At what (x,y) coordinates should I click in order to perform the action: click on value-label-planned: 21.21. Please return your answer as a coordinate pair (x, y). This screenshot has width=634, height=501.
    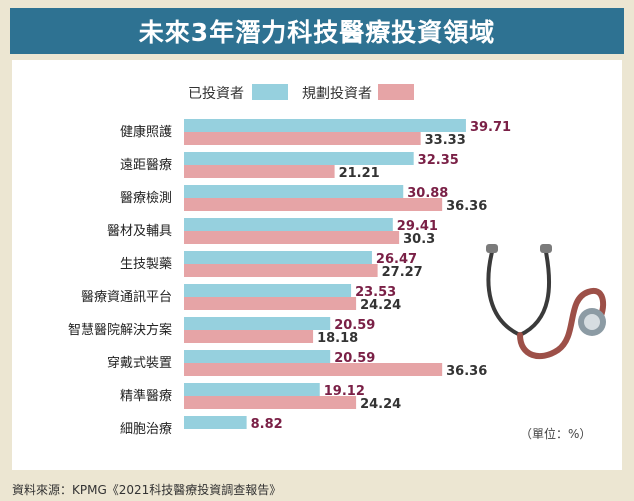
    Looking at the image, I should click on (359, 173).